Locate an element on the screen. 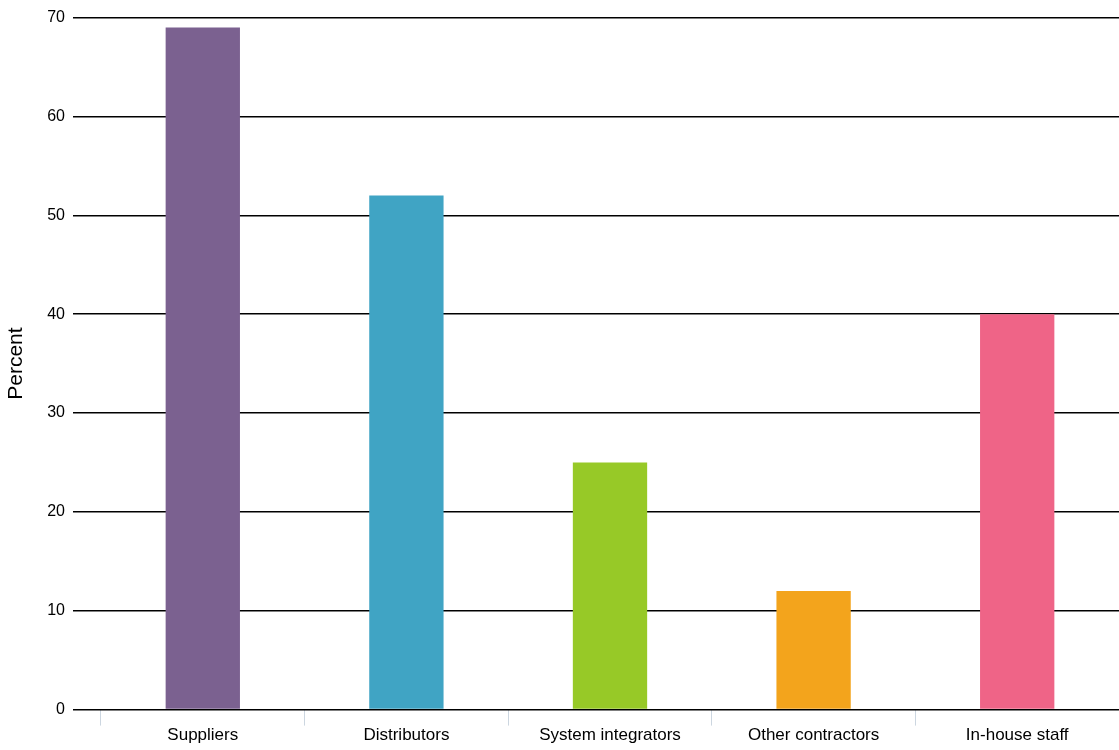 Image resolution: width=1119 pixels, height=750 pixels. y-axis-title: Percent is located at coordinates (15, 363).